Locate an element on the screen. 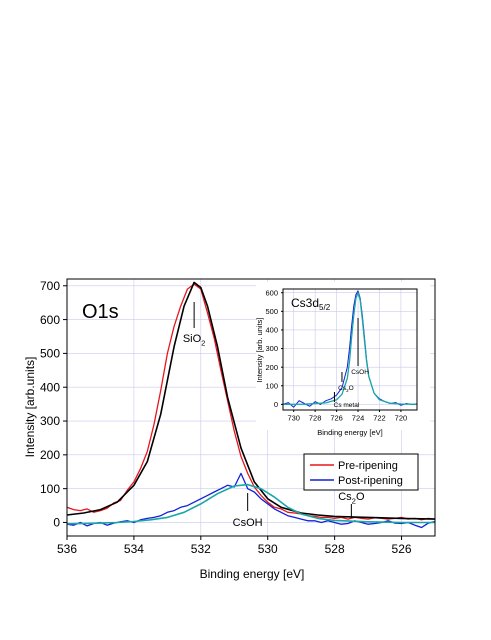 The width and height of the screenshot is (491, 640). main-annotations: SiO2 CsOH Cs2O is located at coordinates (274, 415).